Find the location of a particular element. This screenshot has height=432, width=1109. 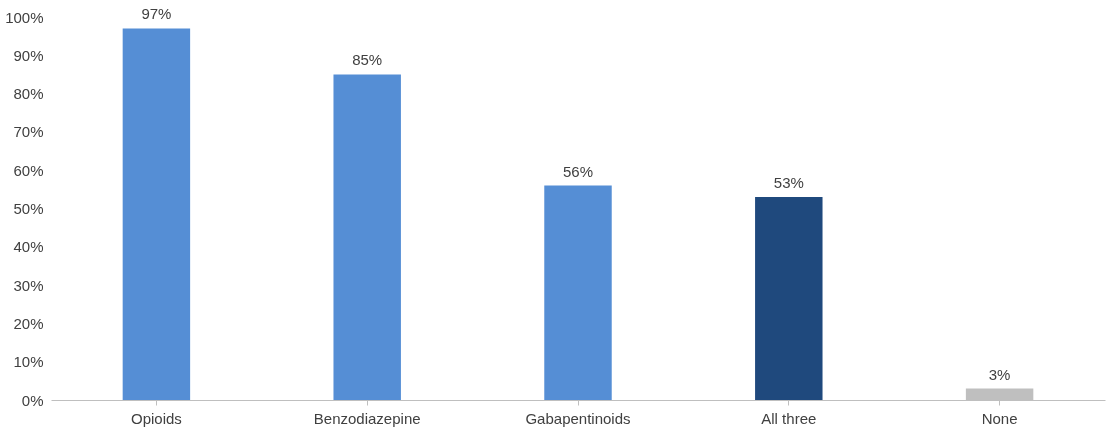

y-tick-label: 20% is located at coordinates (28, 323).